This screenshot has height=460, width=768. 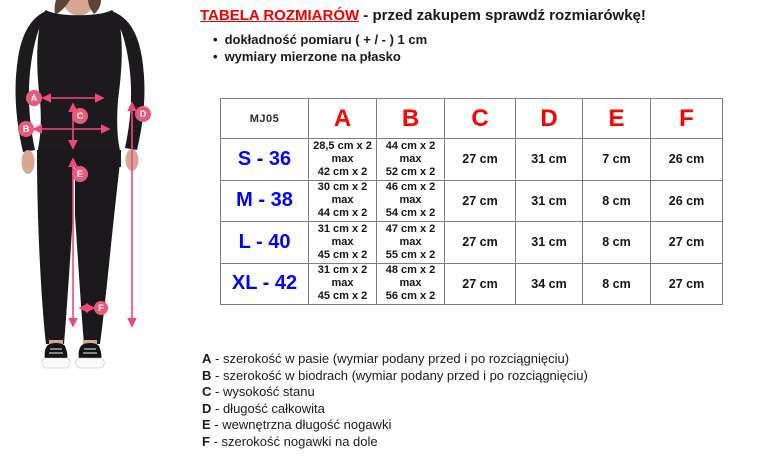 I want to click on column-header-b: B, so click(x=410, y=118).